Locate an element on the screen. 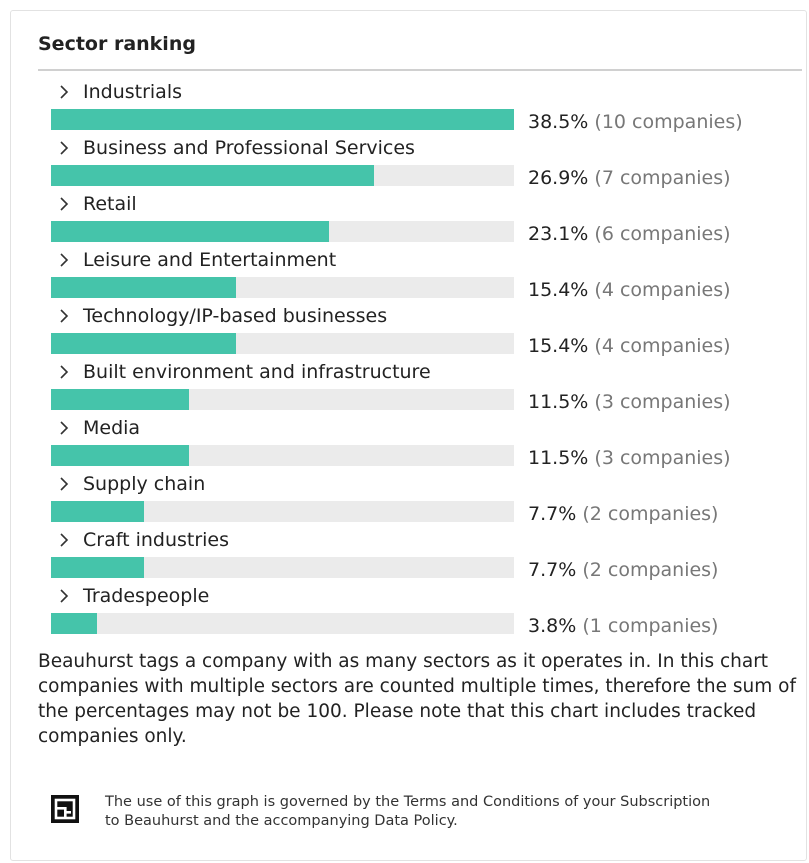  data-label: 23.1% (6 companies) is located at coordinates (629, 234).